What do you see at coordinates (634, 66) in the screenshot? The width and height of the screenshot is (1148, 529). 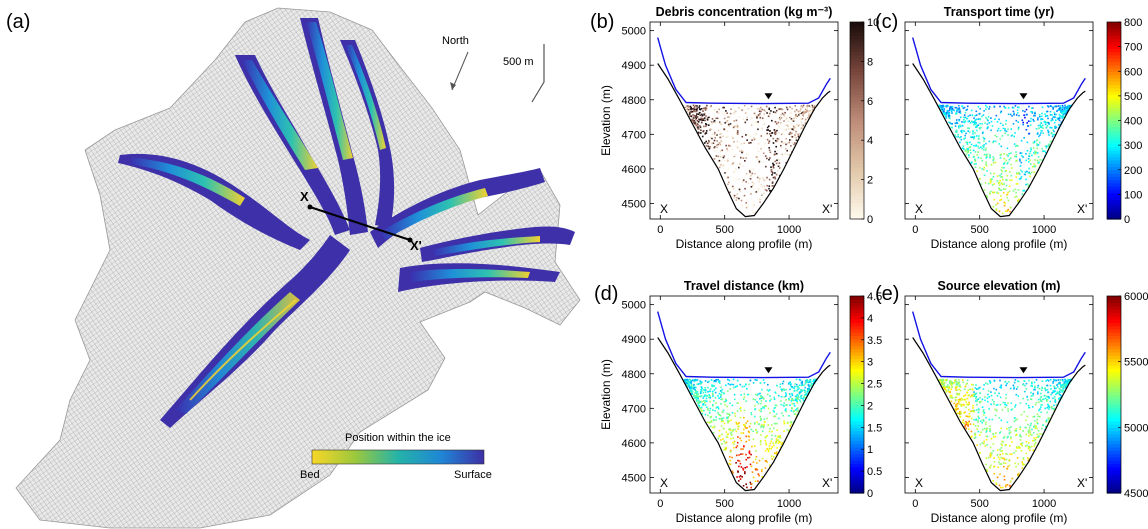 I see `y-tick-label: 4900` at bounding box center [634, 66].